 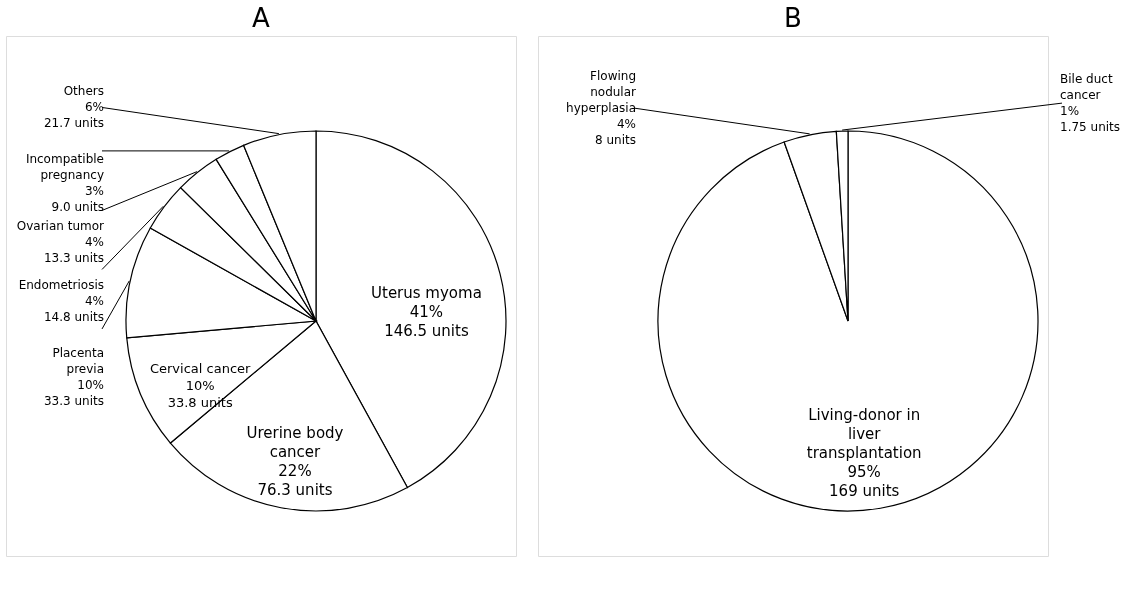 I want to click on chart-title: B, so click(x=793, y=18).